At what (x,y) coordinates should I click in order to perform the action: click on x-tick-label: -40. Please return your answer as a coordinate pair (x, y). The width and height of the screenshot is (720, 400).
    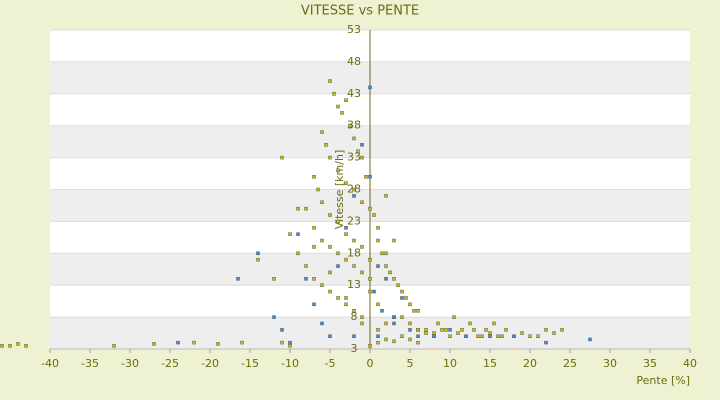
    Looking at the image, I should click on (50, 363).